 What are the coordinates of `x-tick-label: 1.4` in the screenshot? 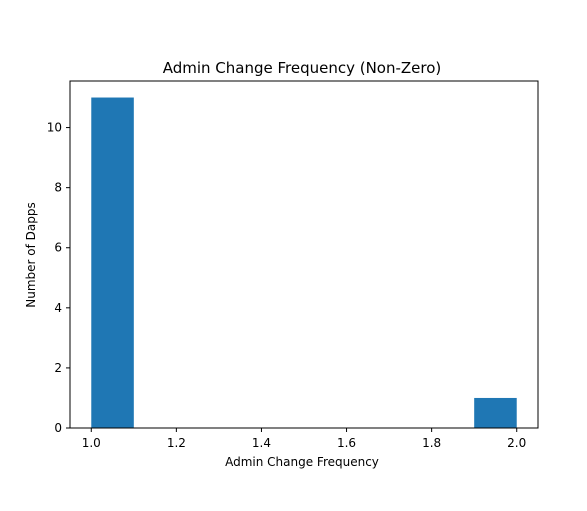 It's located at (261, 443).